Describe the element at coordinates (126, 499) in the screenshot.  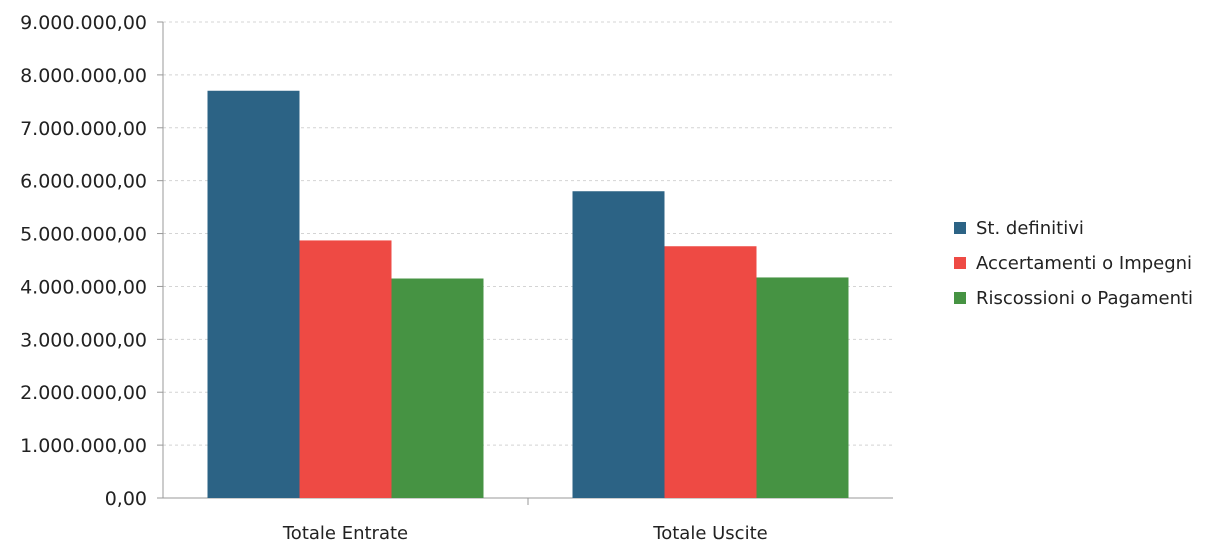
I see `y-tick-label: 0,00` at that location.